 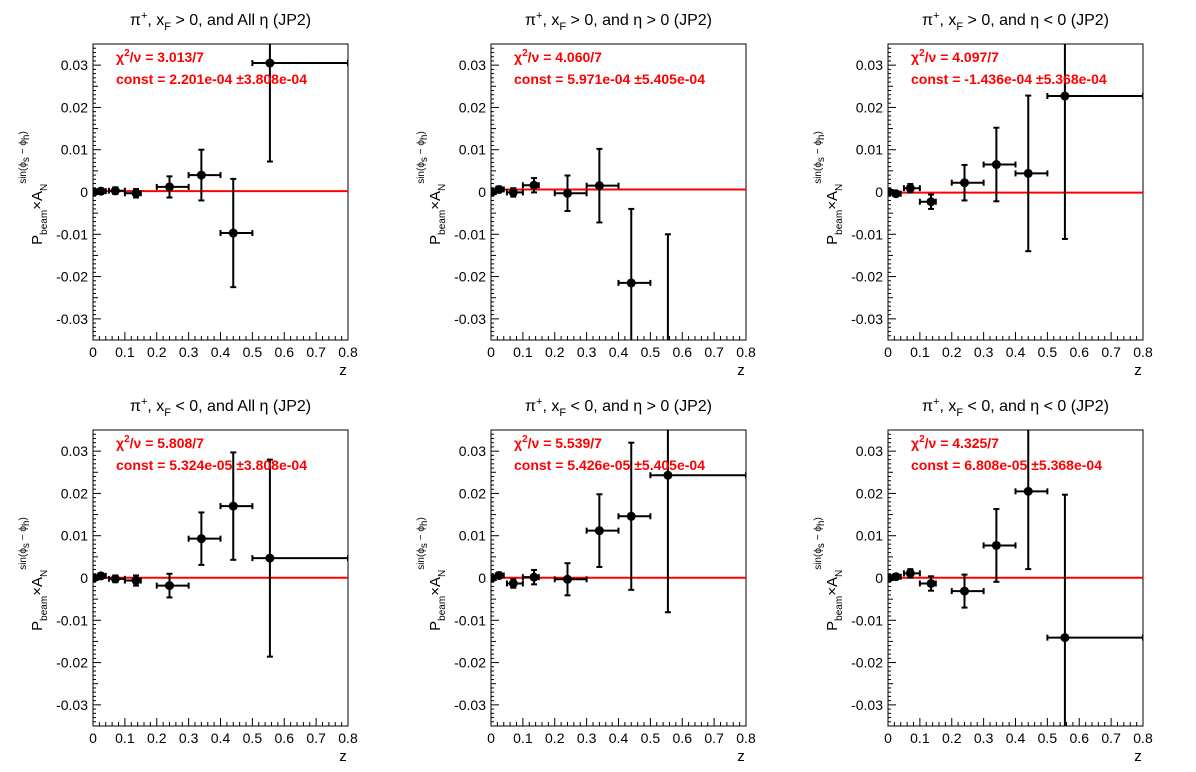 I want to click on title-text: < 0, and All η (JP2), so click(x=241, y=406).